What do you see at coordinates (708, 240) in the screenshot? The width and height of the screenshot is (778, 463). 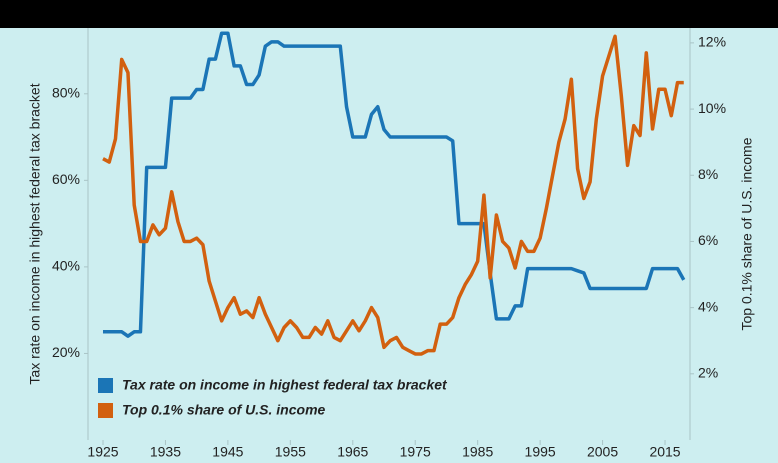 I see `y2-tick-label: 6%` at bounding box center [708, 240].